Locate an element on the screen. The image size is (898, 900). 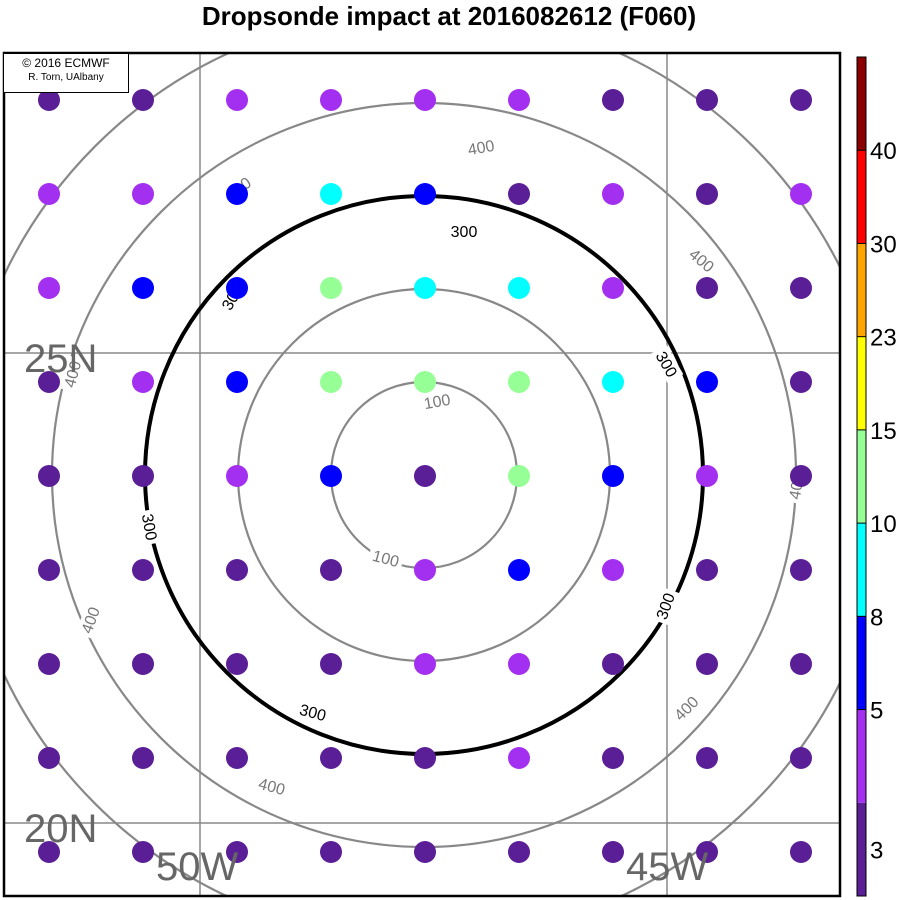
colorbar-tick-label: 30 is located at coordinates (883, 244).